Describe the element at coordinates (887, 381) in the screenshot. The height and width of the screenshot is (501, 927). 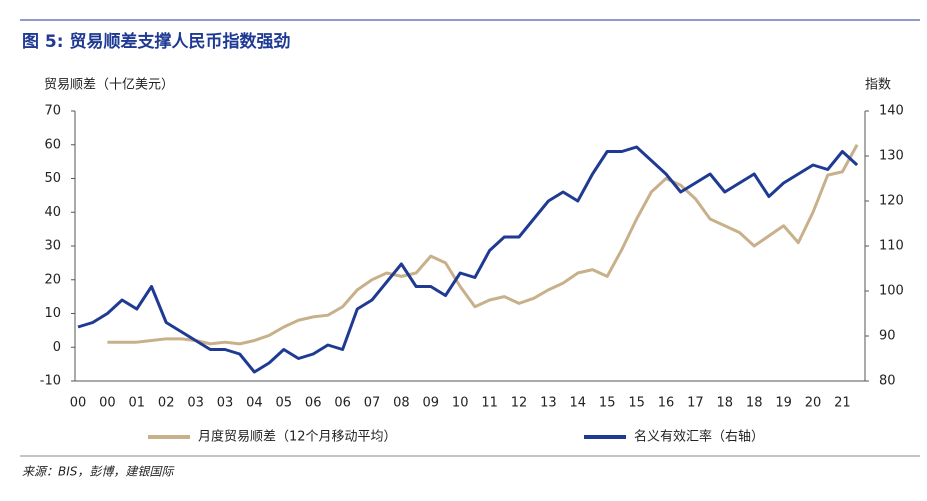
I see `y2-tick-label: 80` at that location.